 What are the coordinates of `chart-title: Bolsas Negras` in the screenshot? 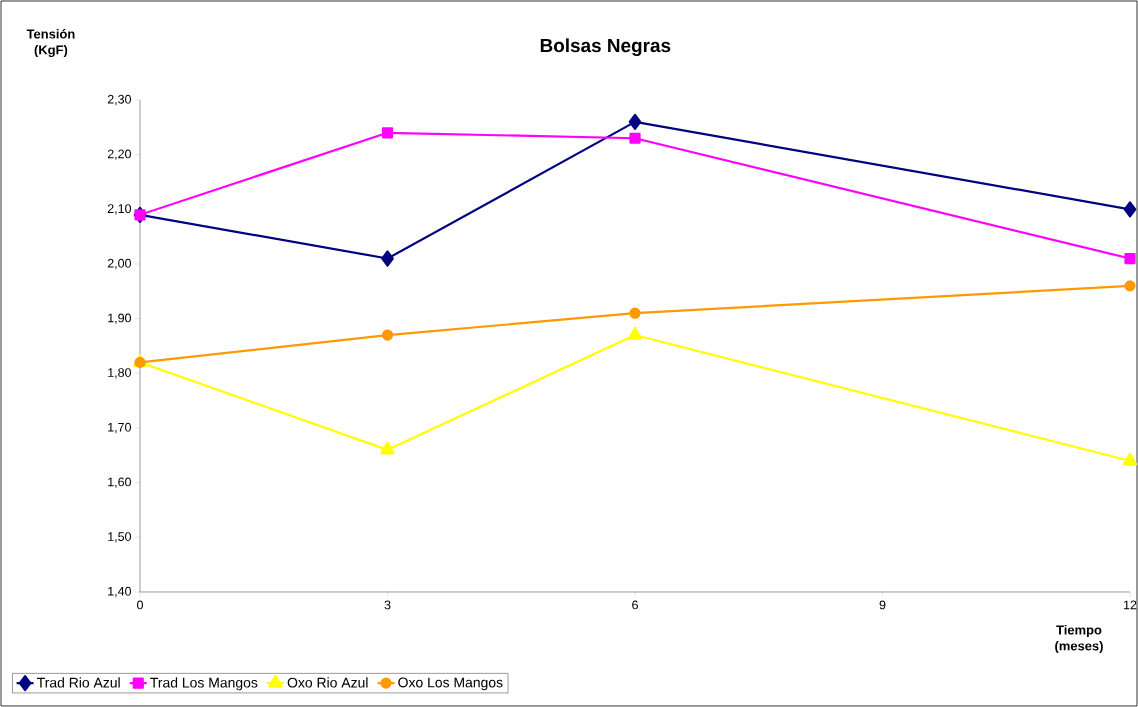 It's located at (605, 47).